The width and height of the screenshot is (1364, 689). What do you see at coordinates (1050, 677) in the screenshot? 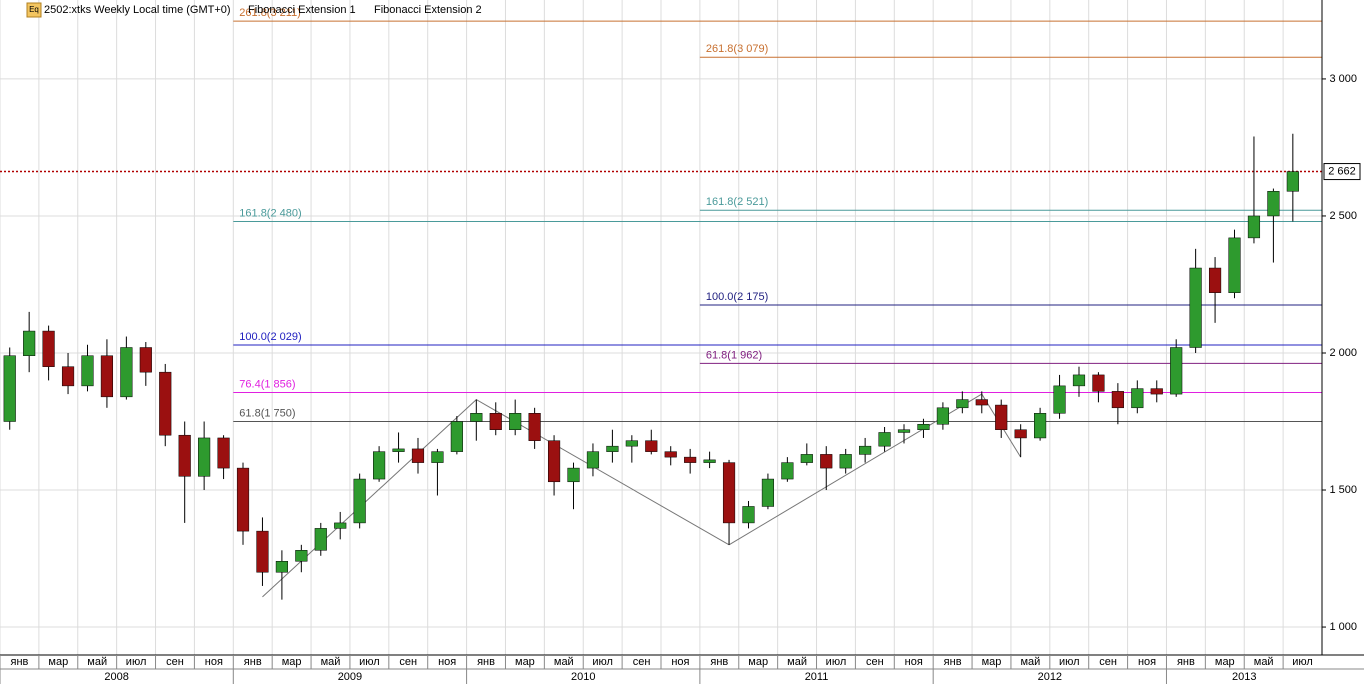
I see `year-label: 2012` at bounding box center [1050, 677].